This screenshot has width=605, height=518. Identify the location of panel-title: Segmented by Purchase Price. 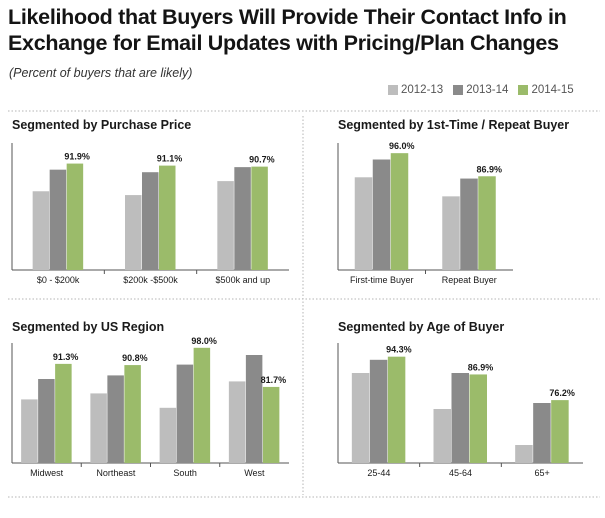
(101, 125).